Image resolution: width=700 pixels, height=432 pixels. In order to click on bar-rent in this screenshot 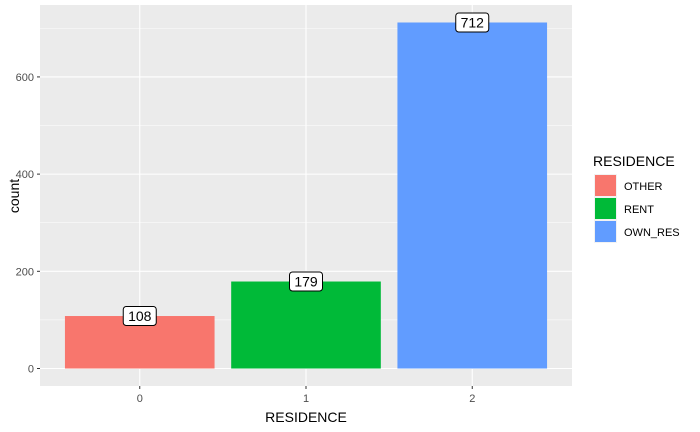, I will do `click(306, 325)`.